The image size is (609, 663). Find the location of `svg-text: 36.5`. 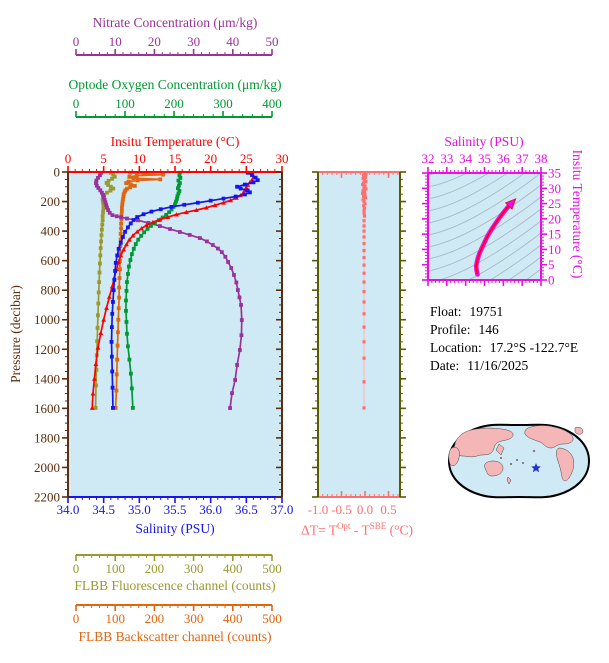

svg-text: 36.5 is located at coordinates (246, 509).